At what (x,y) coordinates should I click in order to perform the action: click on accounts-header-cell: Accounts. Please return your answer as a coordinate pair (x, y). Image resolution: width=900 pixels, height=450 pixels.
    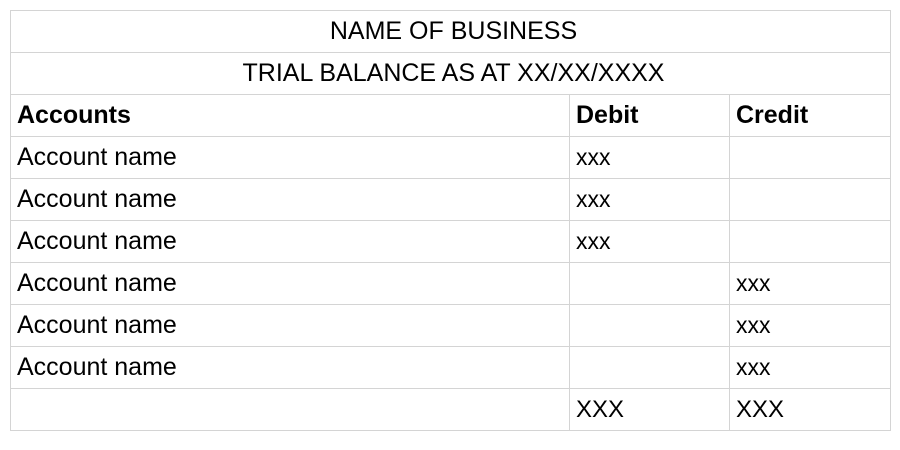
    Looking at the image, I should click on (290, 115).